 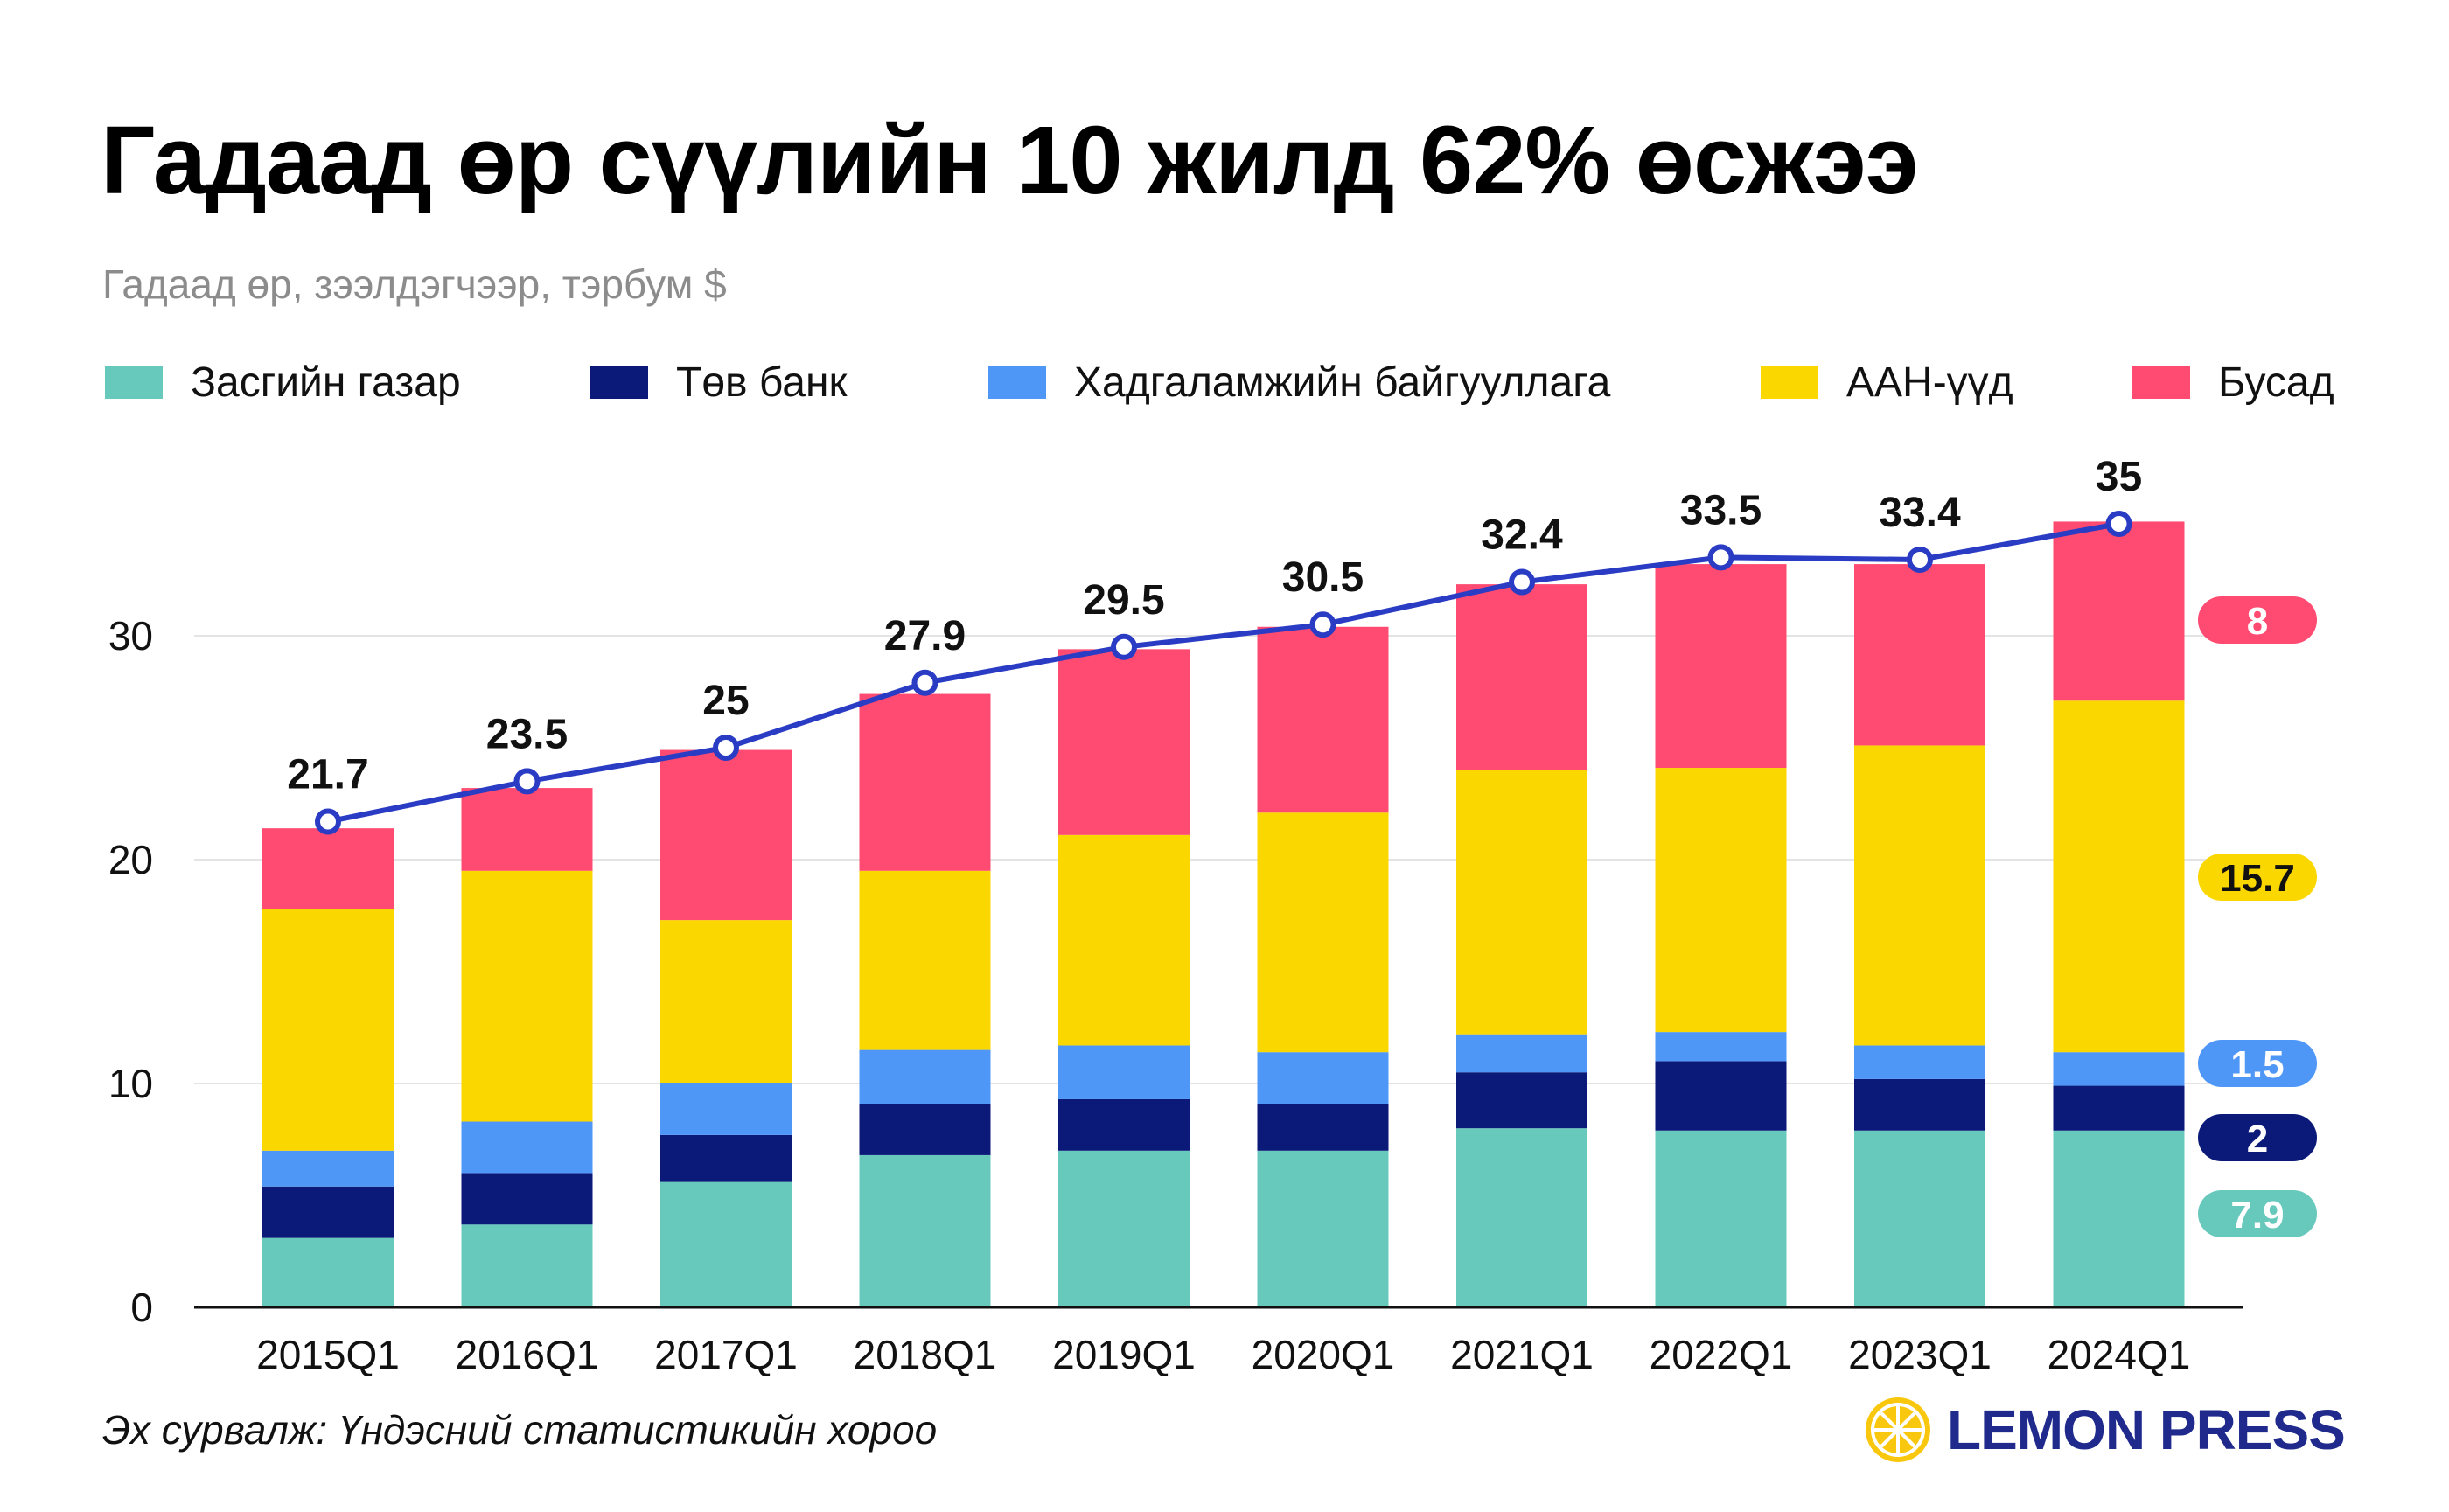 I want to click on total-label: 21.7, so click(x=328, y=774).